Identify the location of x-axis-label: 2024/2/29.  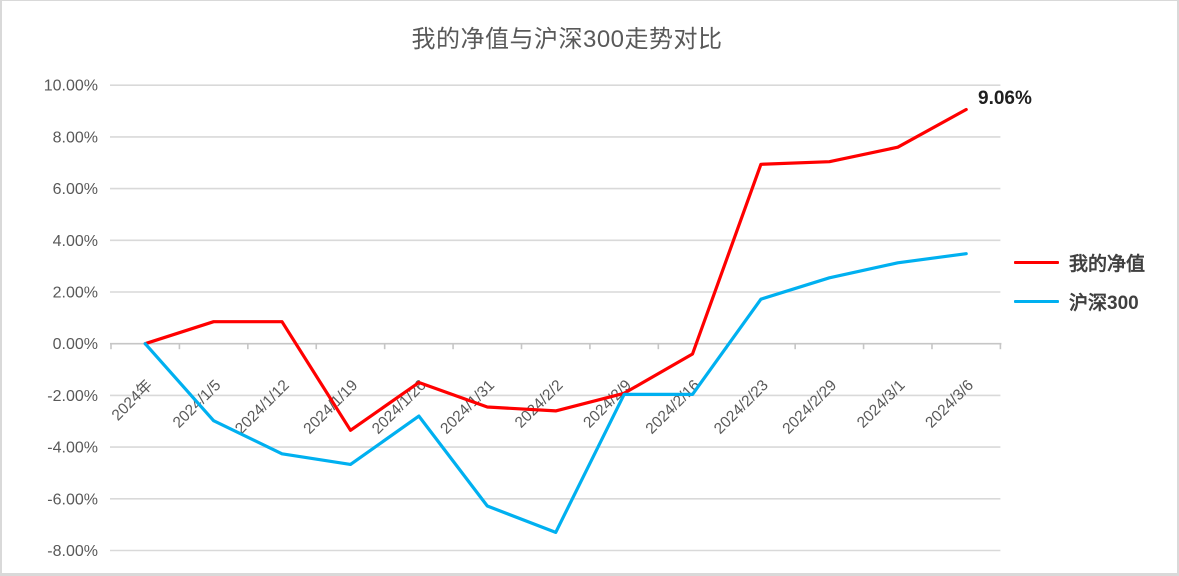
(809, 407).